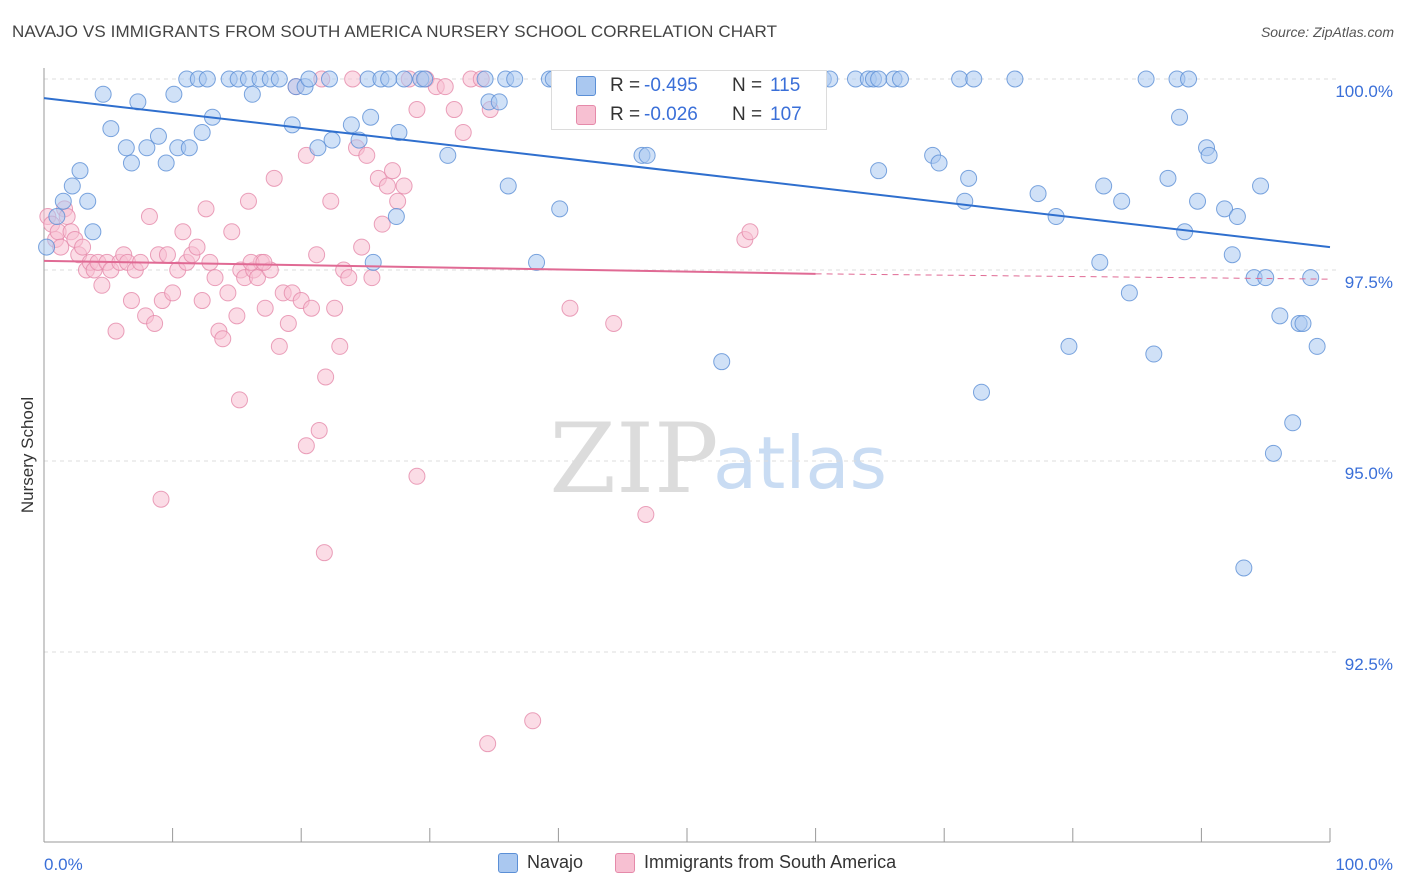  Describe the element at coordinates (785, 85) in the screenshot. I see `navajo-n-value: 115` at that location.